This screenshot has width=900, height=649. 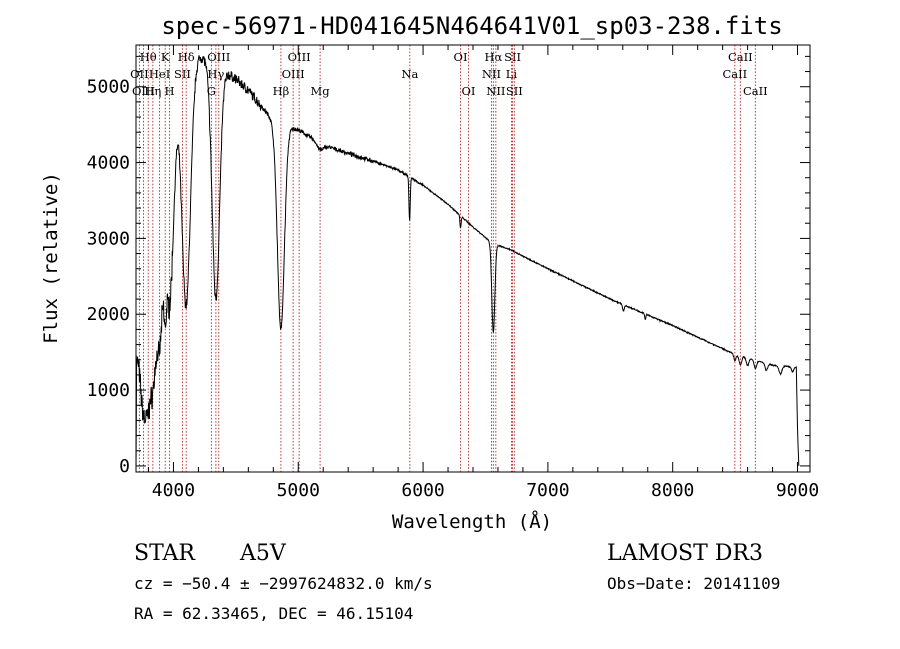 What do you see at coordinates (422, 490) in the screenshot?
I see `x-tick-label: 6000` at bounding box center [422, 490].